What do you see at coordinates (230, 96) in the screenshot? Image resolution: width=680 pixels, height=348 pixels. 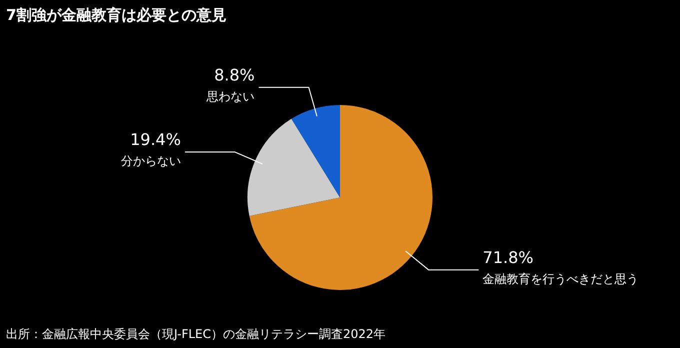 I see `slice-label: 思わない` at bounding box center [230, 96].